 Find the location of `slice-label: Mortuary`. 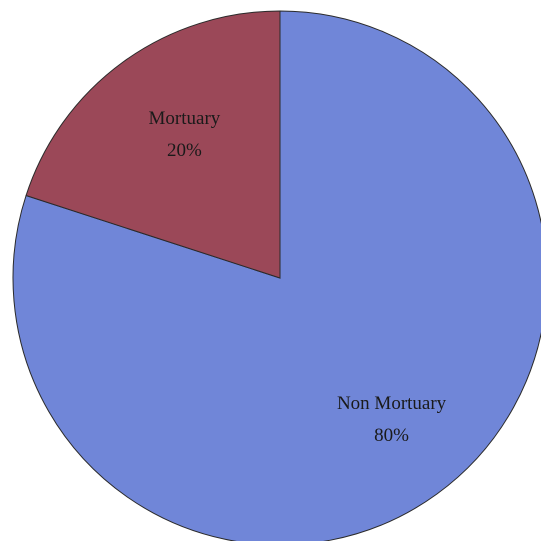

slice-label: Mortuary is located at coordinates (185, 118).